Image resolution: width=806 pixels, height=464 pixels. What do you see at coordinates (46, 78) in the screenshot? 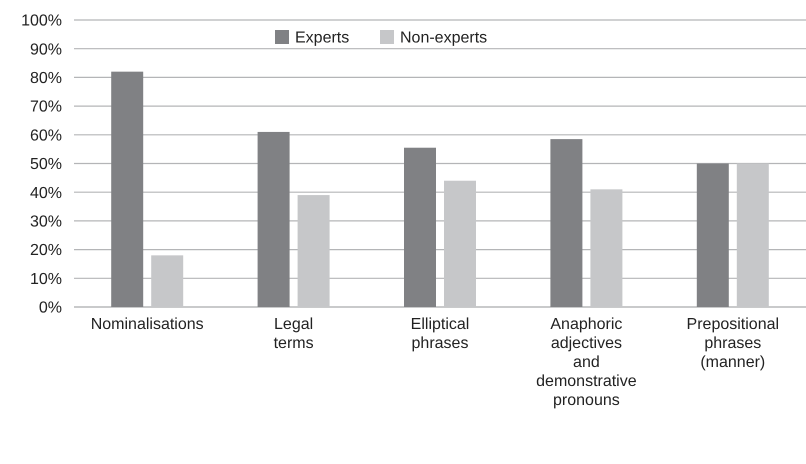
I see `y-tick-label: 80%` at bounding box center [46, 78].